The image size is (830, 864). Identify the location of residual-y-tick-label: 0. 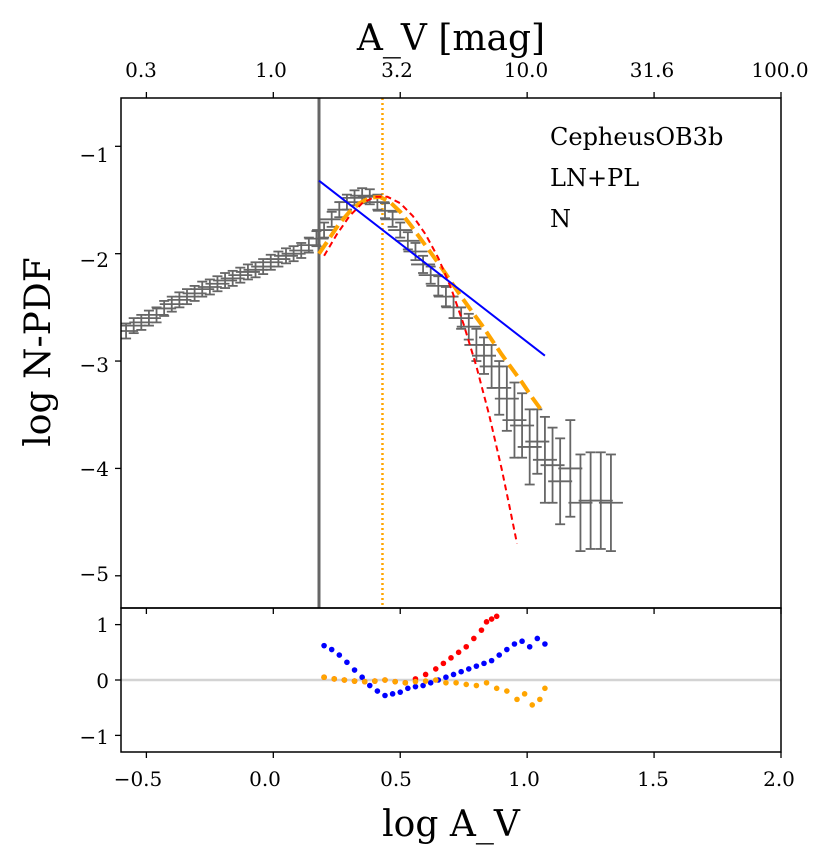
(102, 681).